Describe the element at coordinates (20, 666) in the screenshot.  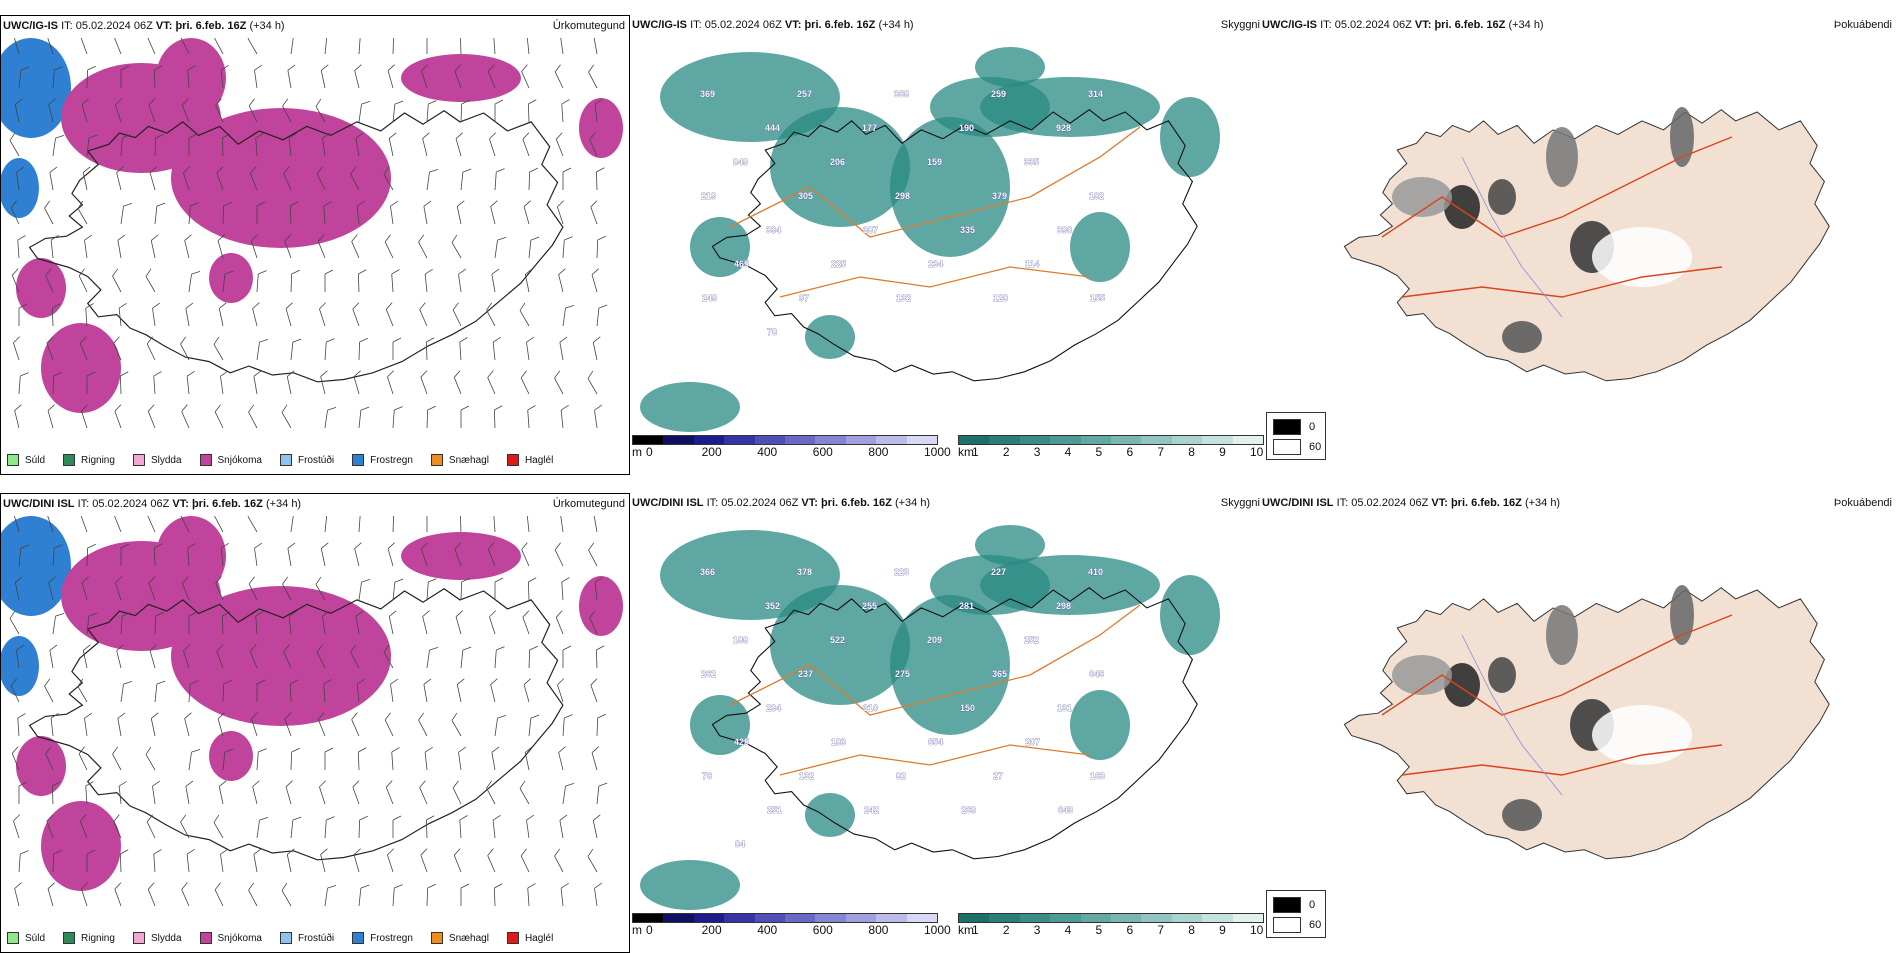
I see `freezing-rain-area` at that location.